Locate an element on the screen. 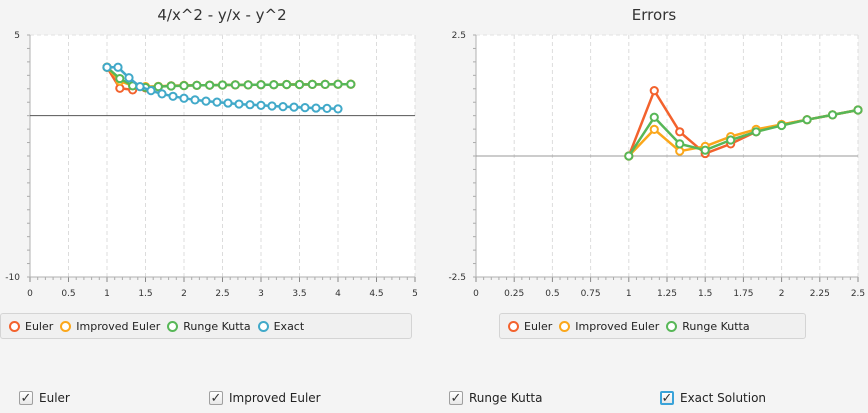  y-tick-label: 5 is located at coordinates (17, 36).